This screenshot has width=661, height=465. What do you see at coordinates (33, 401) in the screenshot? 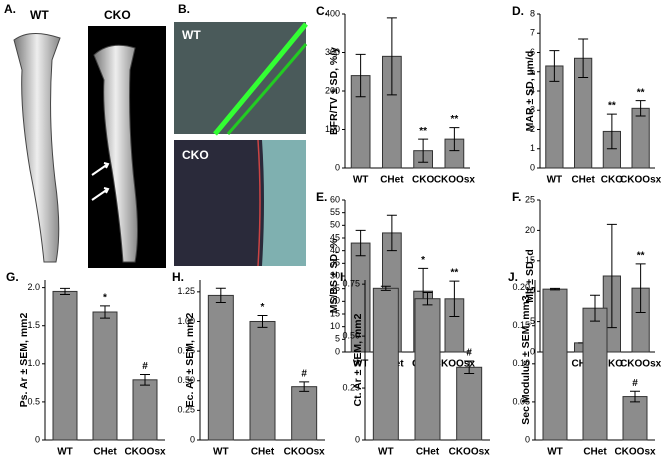
I see `y-tick-label: 0.5` at bounding box center [33, 401].